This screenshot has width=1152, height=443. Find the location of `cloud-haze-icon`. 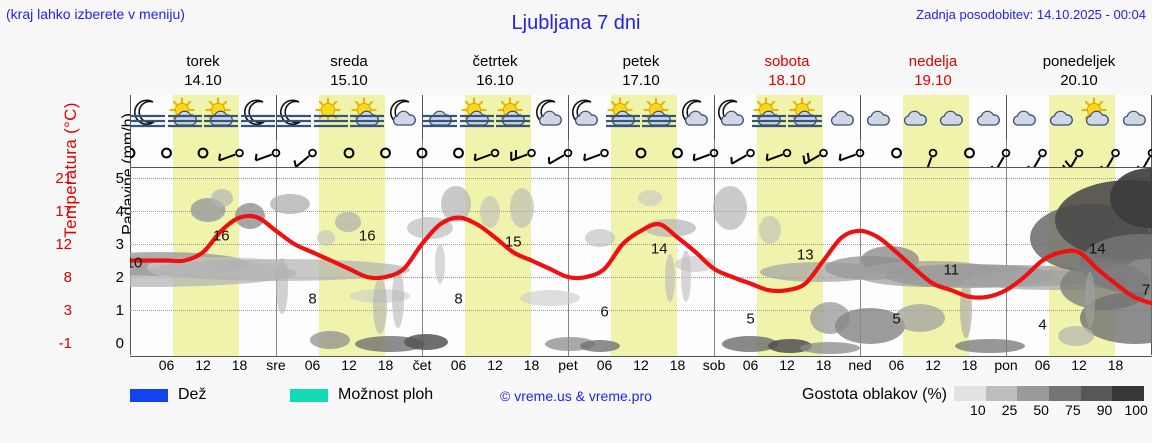

cloud-haze-icon is located at coordinates (440, 119).